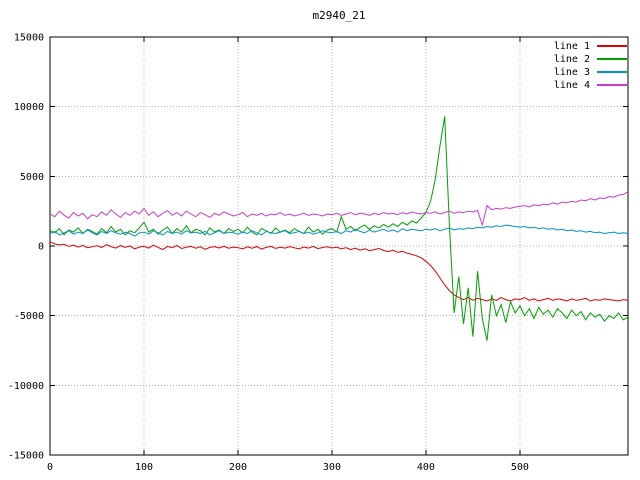 Image resolution: width=640 pixels, height=480 pixels. Describe the element at coordinates (32, 177) in the screenshot. I see `y-tick-label: 5000` at that location.